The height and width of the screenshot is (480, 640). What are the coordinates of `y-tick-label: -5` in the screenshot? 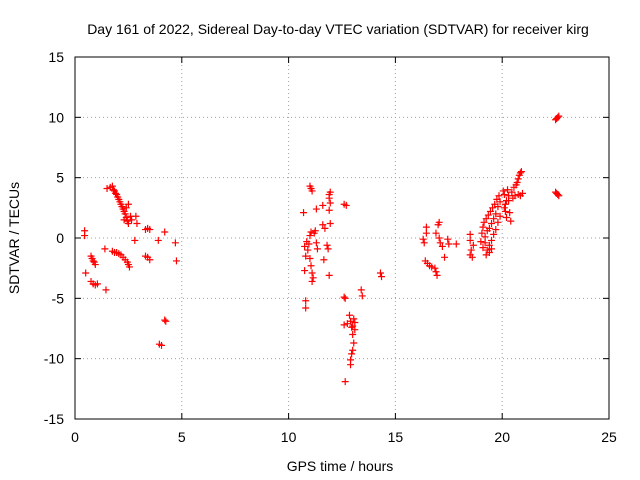 It's located at (58, 298).